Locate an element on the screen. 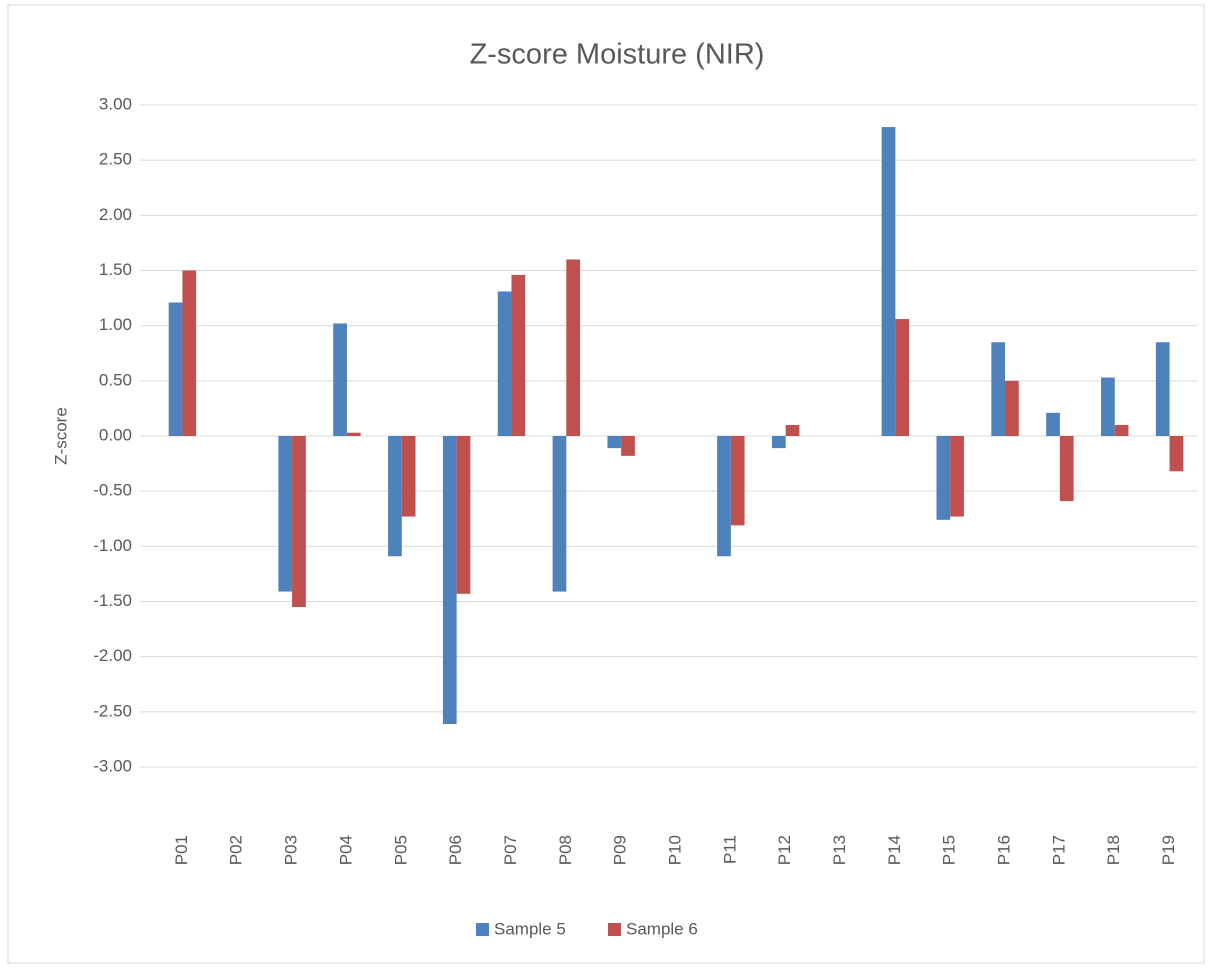 The height and width of the screenshot is (970, 1212). x-tick-label: P06 is located at coordinates (455, 850).